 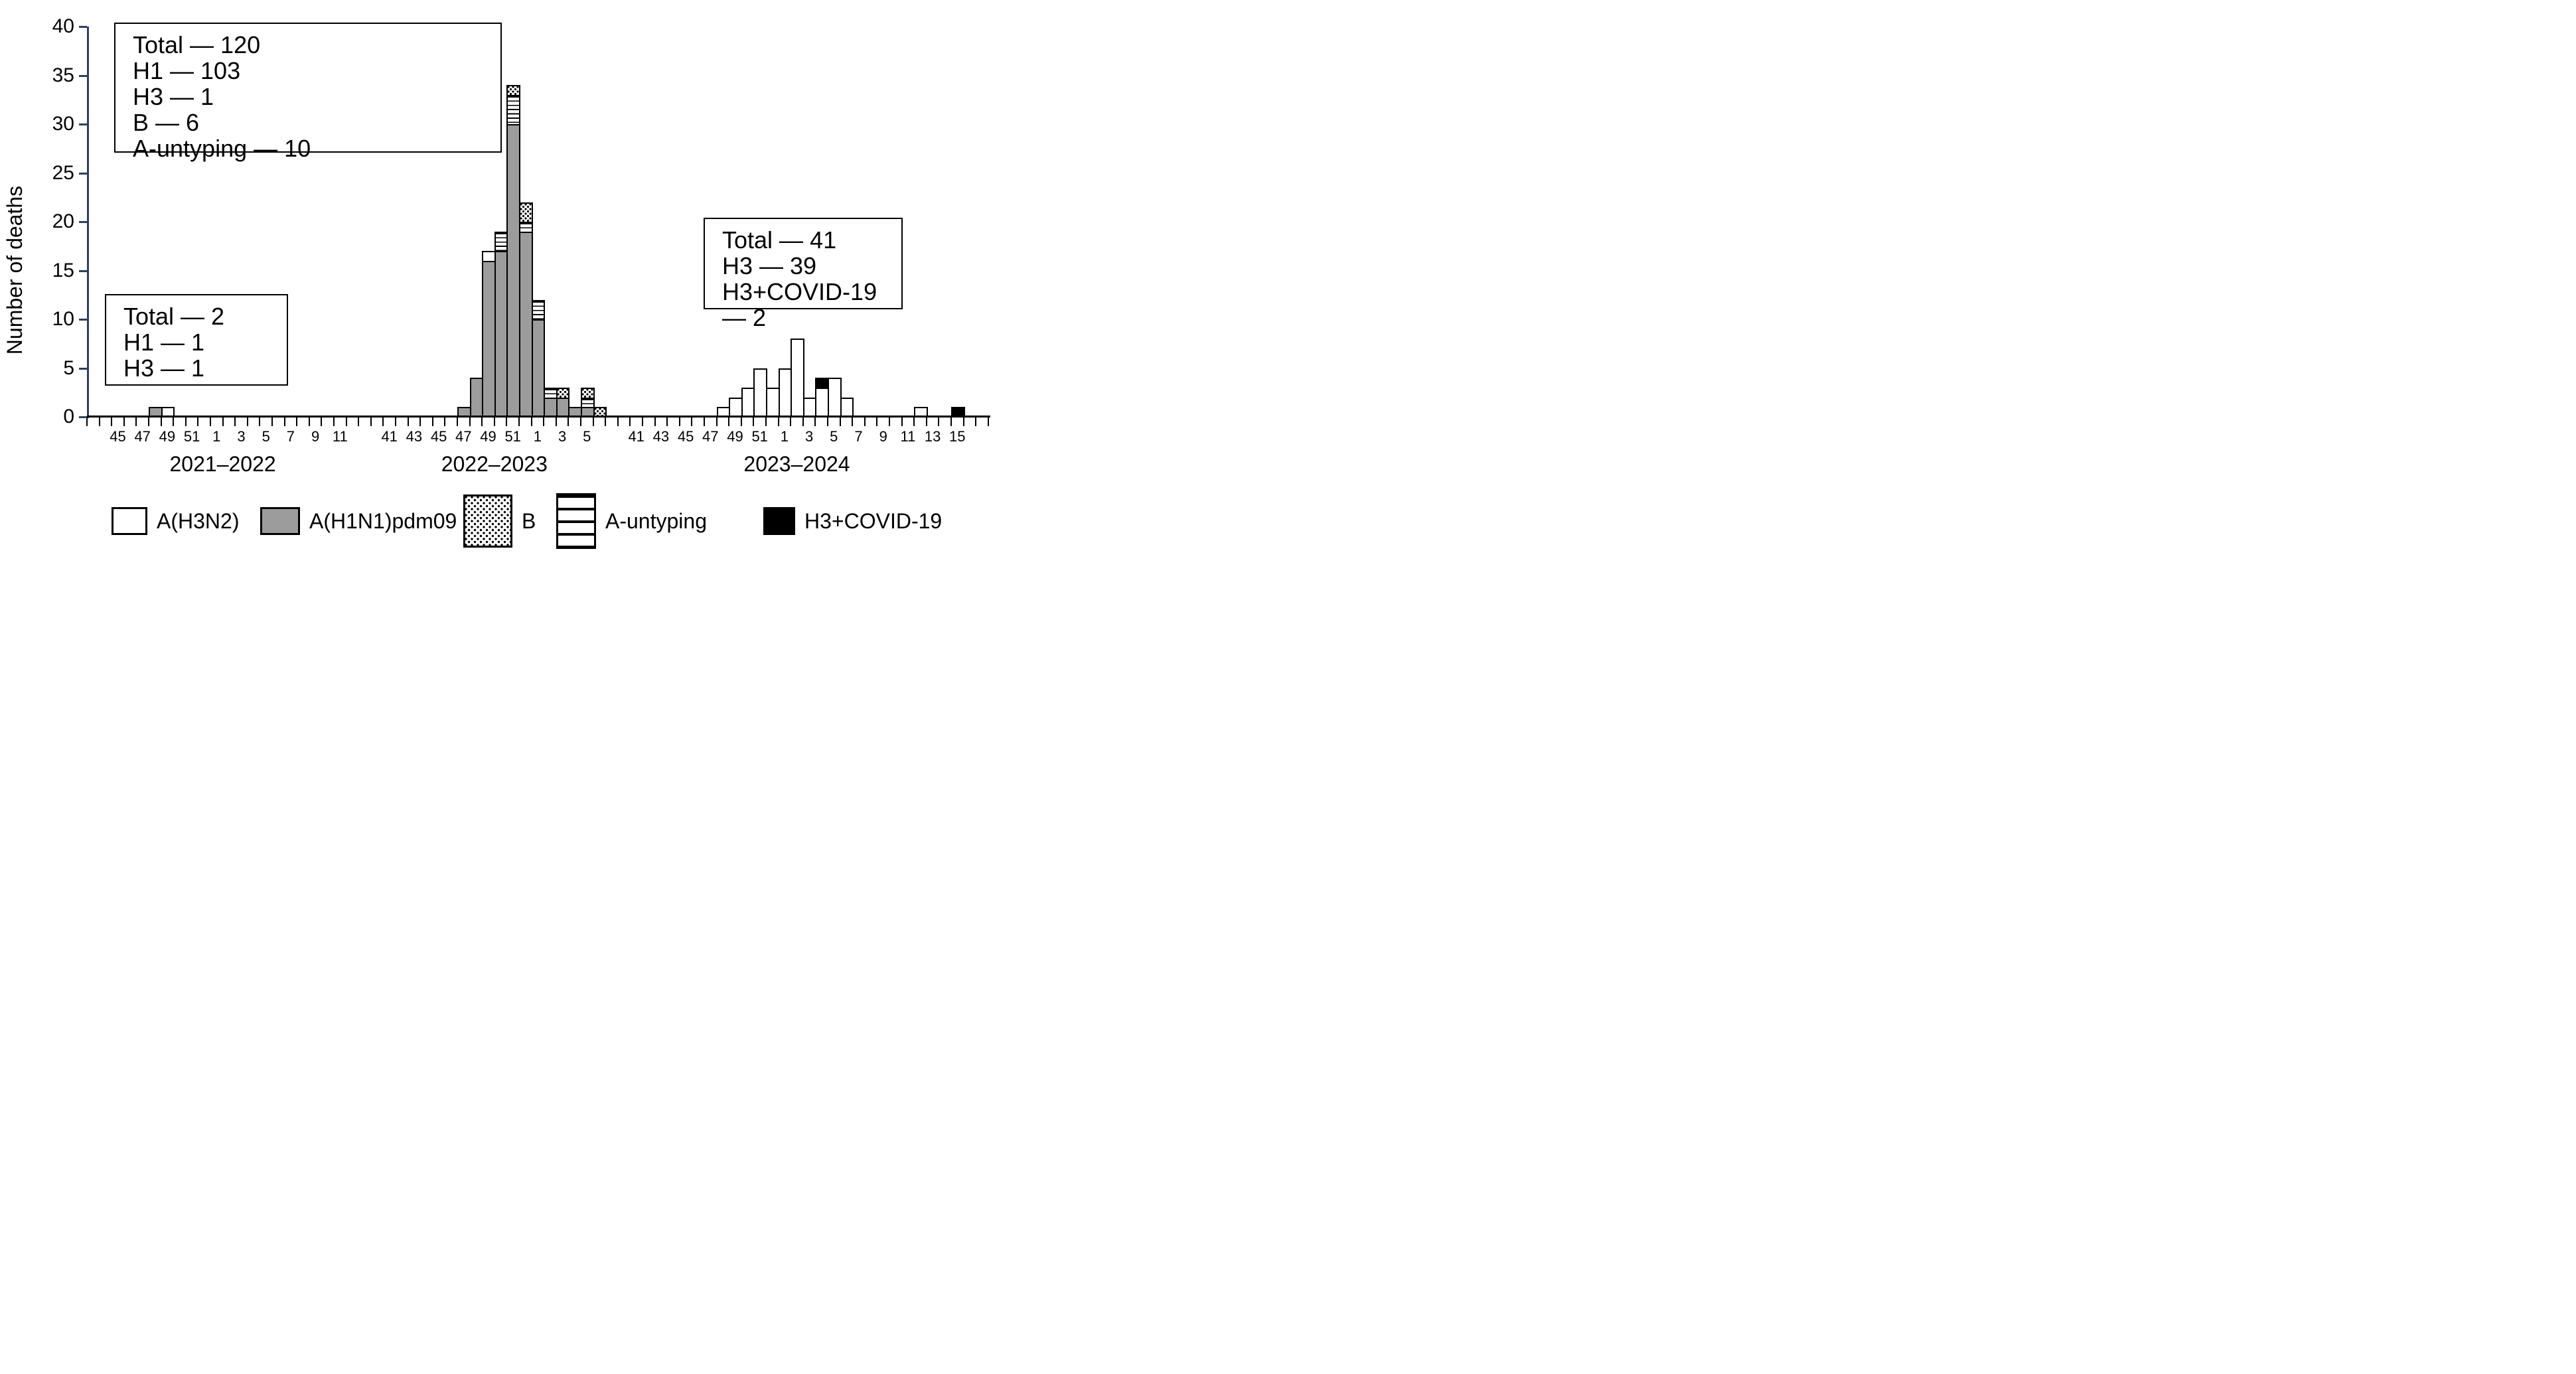 What do you see at coordinates (804, 274) in the screenshot?
I see `annotation-box-2023-2024: Total — 41 H3 — 39 H3+COVID-19 — 2` at bounding box center [804, 274].